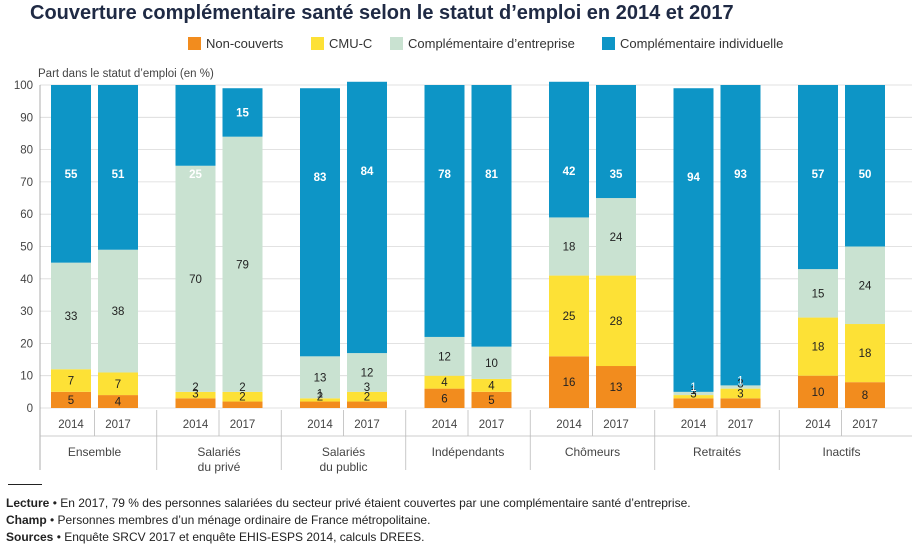 The height and width of the screenshot is (554, 912). What do you see at coordinates (25, 484) in the screenshot?
I see `notes-divider` at bounding box center [25, 484].